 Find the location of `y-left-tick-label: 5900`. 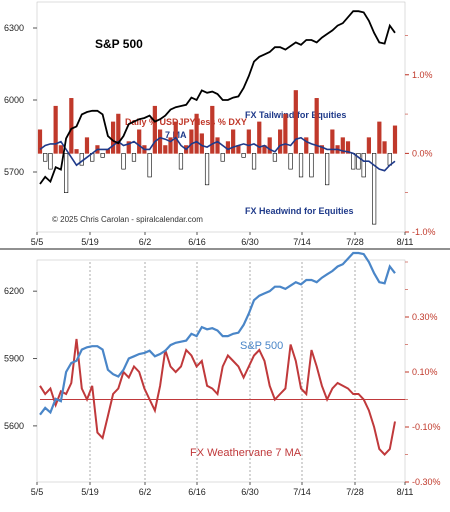

y-left-tick-label: 5900 is located at coordinates (14, 359).